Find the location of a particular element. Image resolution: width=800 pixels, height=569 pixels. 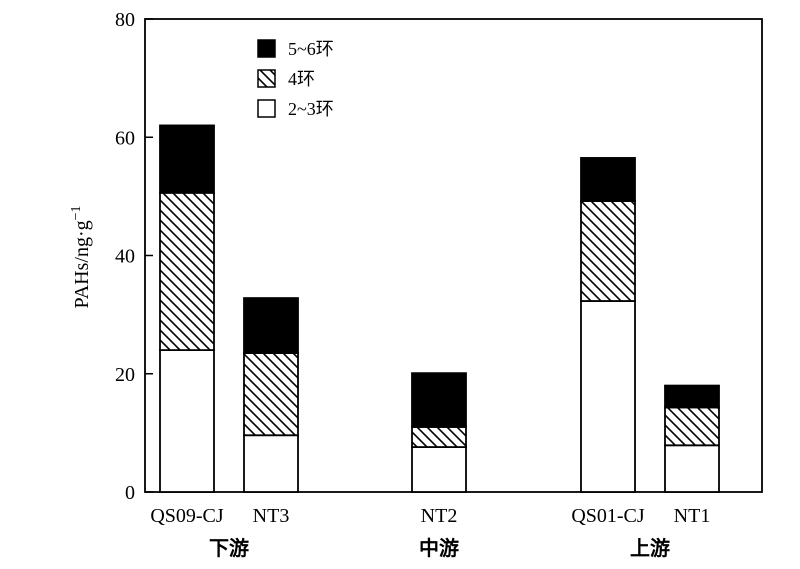

bar-segment-QS09-CJ-hatch is located at coordinates (187, 271).